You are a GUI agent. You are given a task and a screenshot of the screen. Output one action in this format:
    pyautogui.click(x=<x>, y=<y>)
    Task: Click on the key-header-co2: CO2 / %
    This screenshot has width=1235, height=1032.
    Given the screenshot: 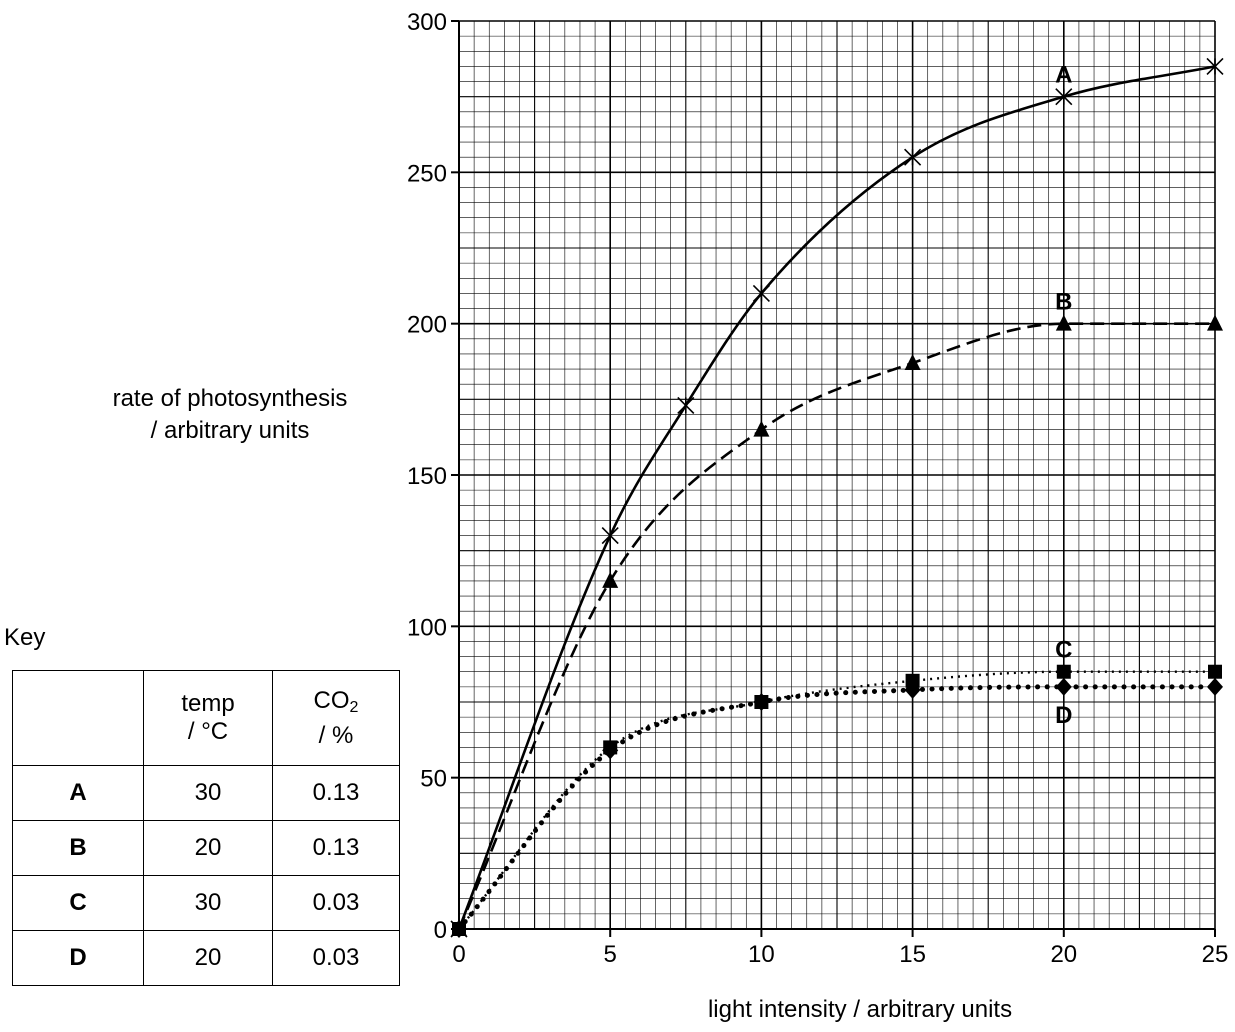 What is the action you would take?
    pyautogui.click(x=336, y=718)
    